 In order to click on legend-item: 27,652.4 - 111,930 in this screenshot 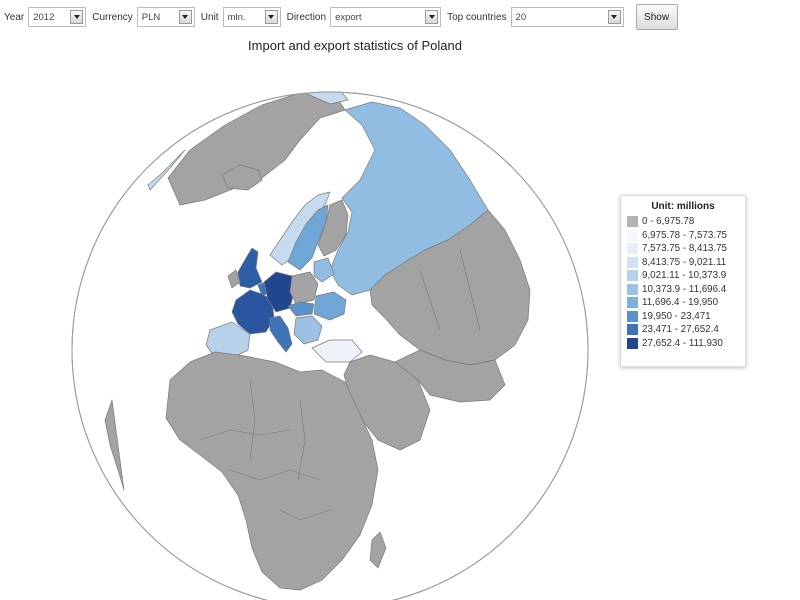, I will do `click(683, 344)`.